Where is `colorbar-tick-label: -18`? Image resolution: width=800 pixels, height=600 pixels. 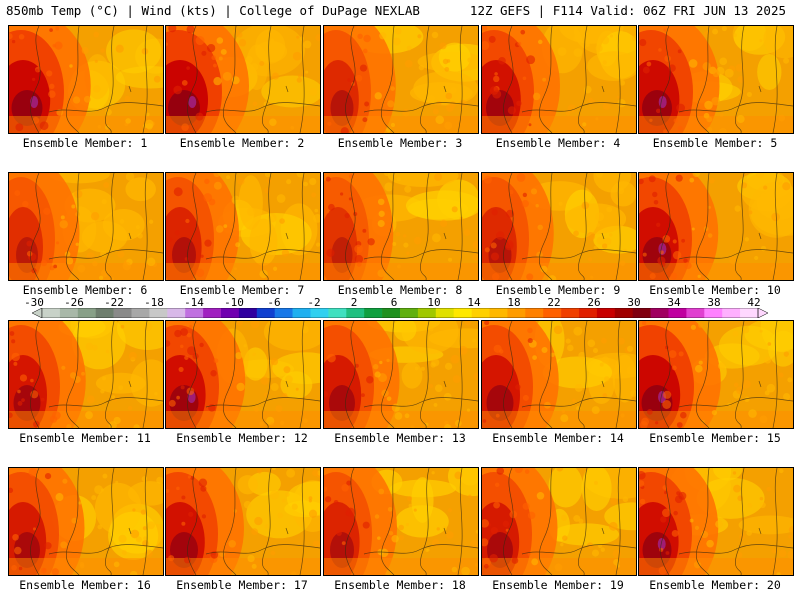
colorbar-tick-label: -18 is located at coordinates (154, 302).